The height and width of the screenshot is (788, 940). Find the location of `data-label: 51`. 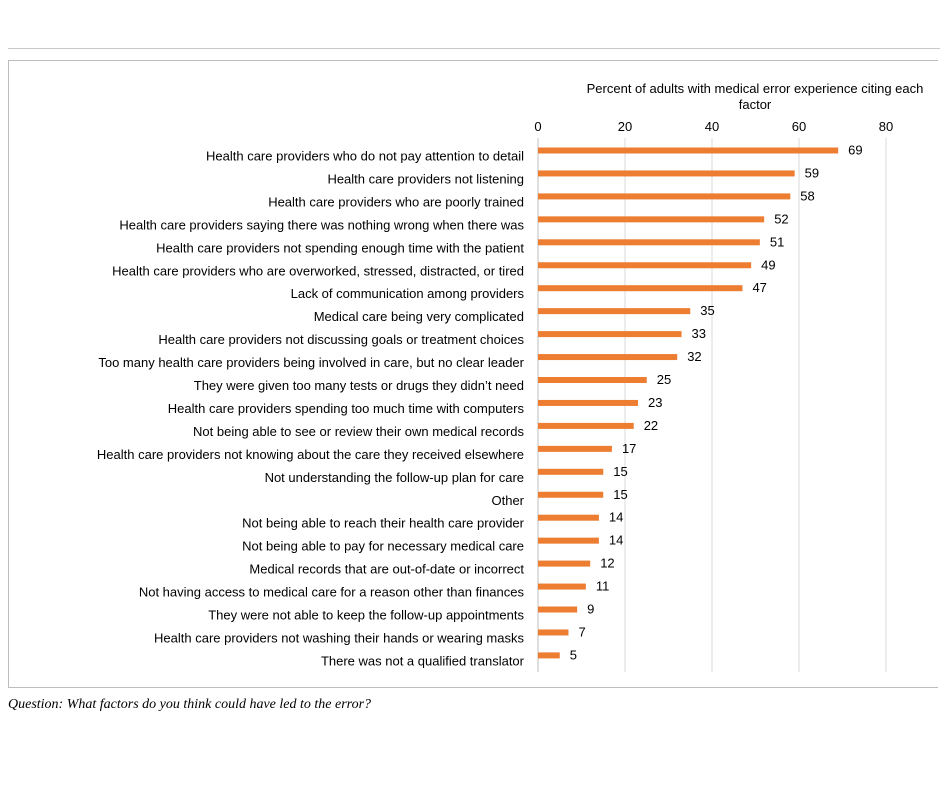

data-label: 51 is located at coordinates (777, 241).